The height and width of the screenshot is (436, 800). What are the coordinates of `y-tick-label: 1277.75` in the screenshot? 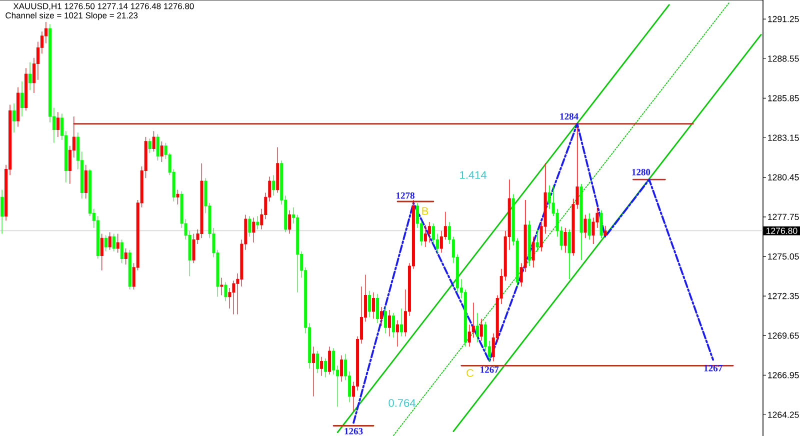 It's located at (783, 217).